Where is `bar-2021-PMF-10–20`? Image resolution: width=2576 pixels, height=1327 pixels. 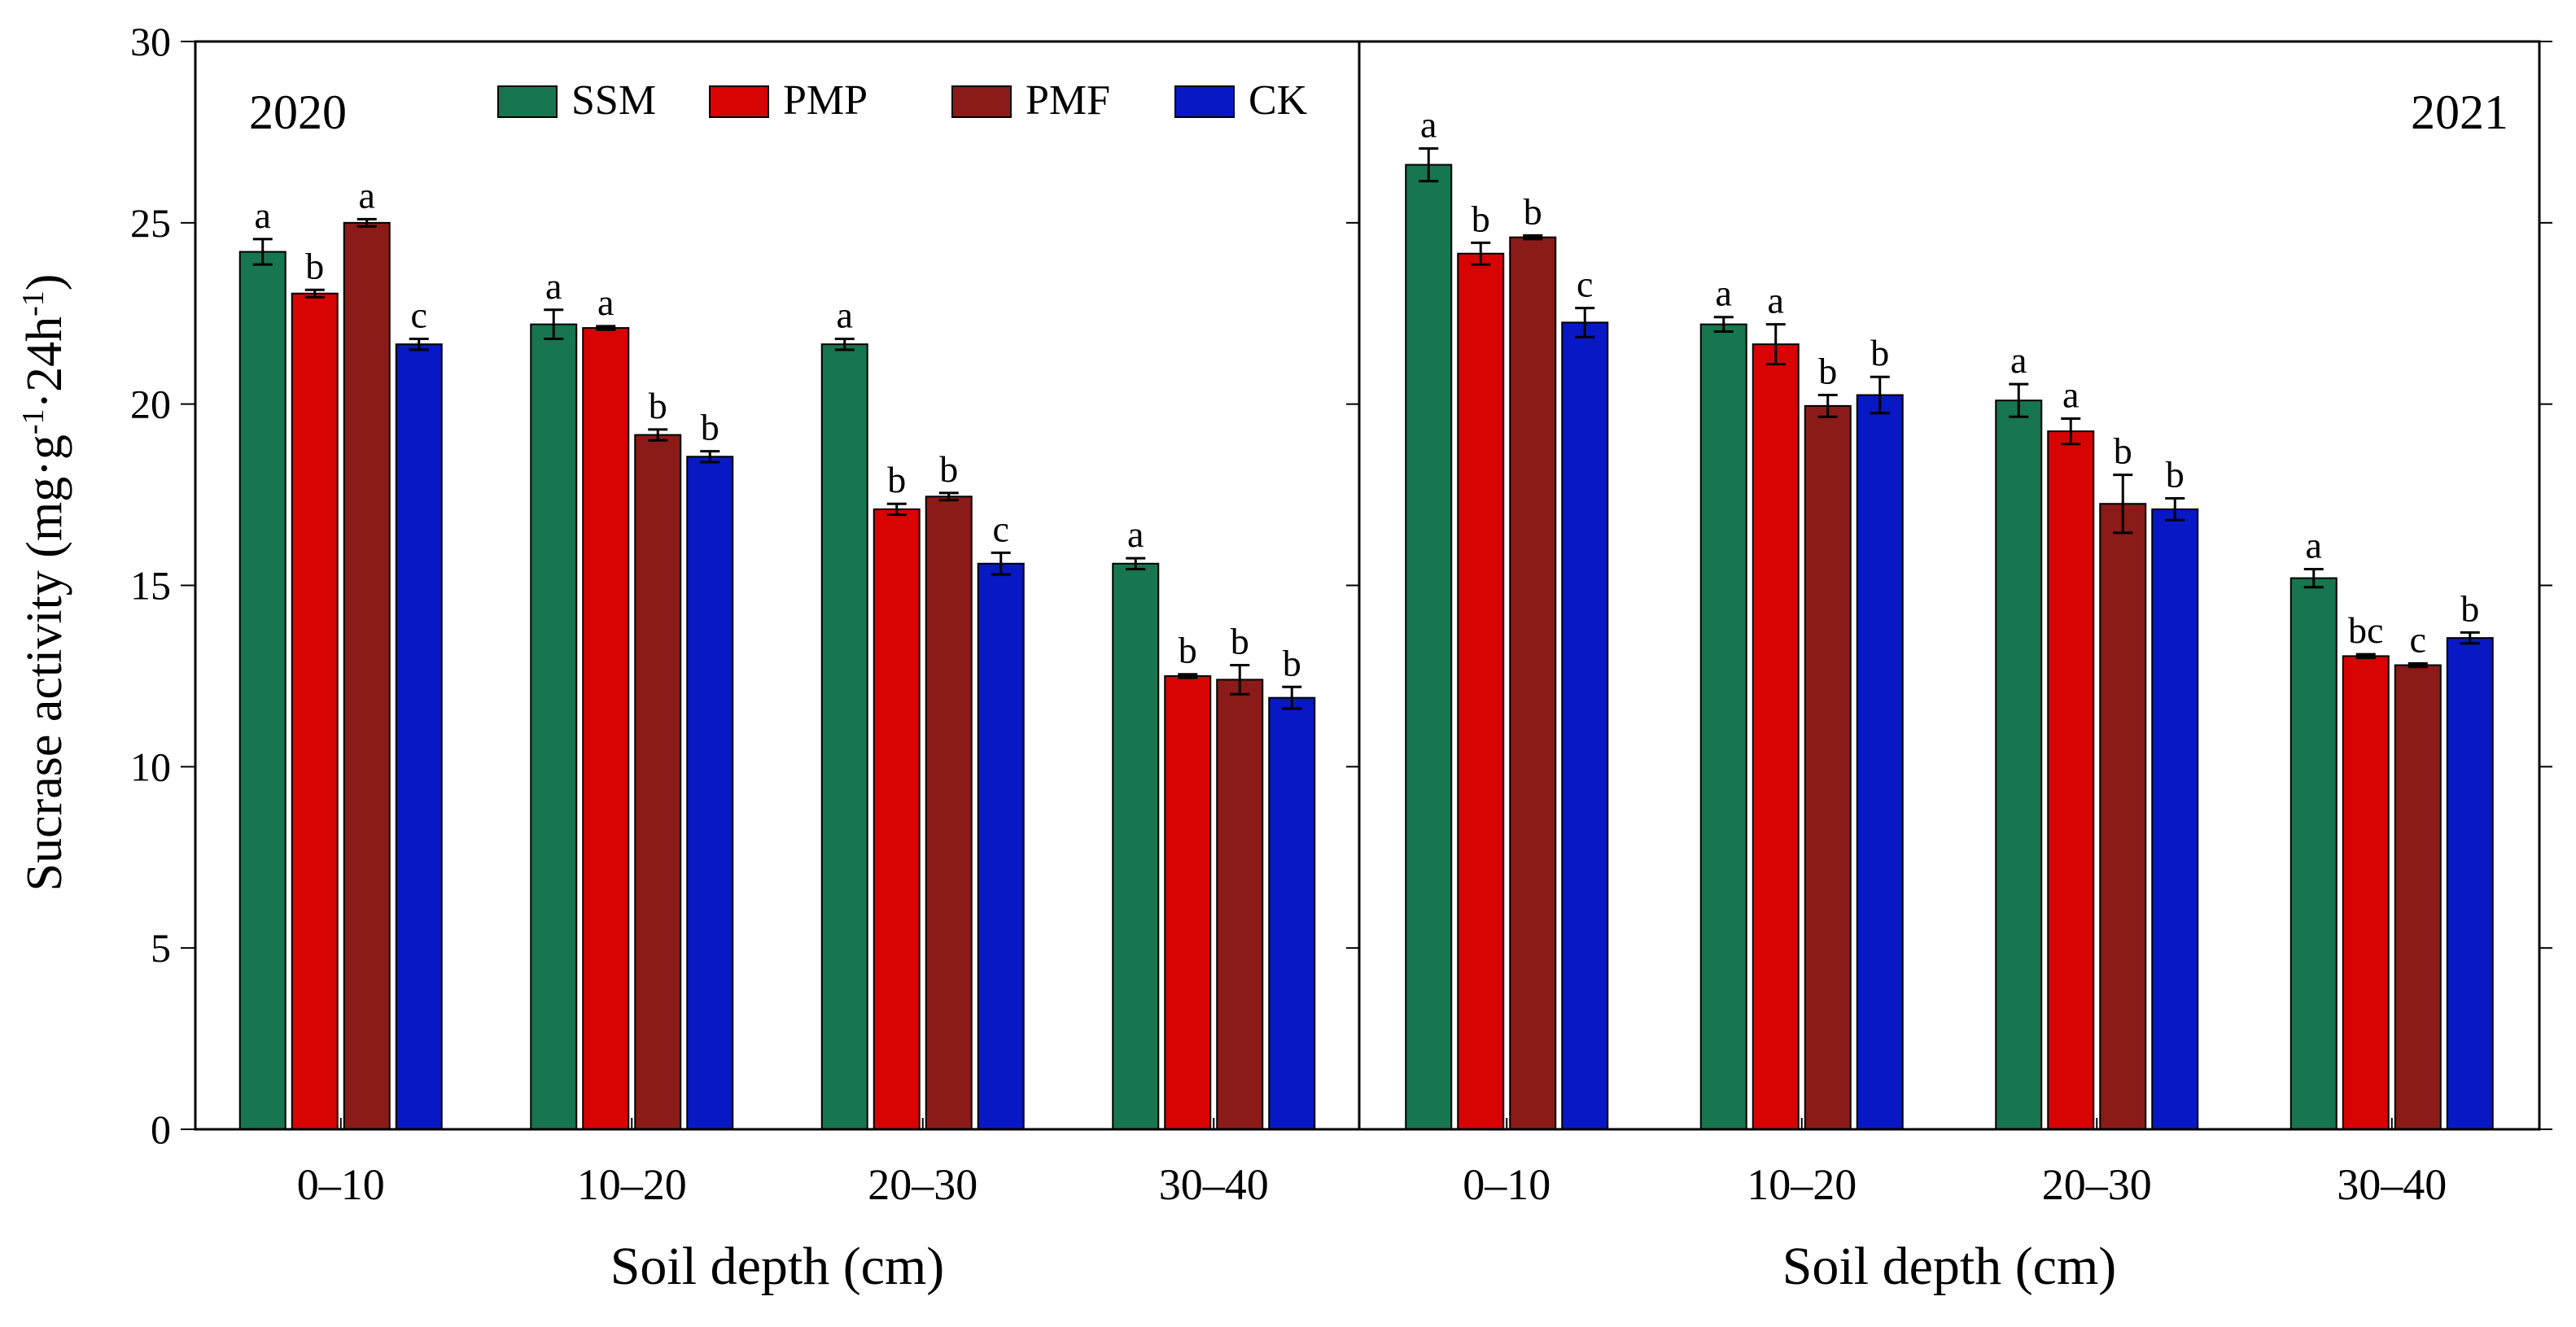 bar-2021-PMF-10–20 is located at coordinates (1828, 767).